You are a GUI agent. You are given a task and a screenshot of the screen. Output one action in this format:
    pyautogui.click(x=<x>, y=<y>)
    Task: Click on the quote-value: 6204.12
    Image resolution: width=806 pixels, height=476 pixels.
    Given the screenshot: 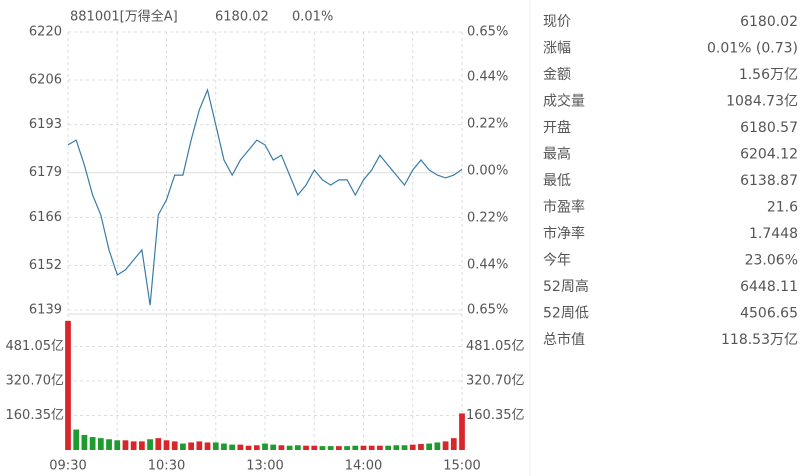 What is the action you would take?
    pyautogui.click(x=769, y=155)
    